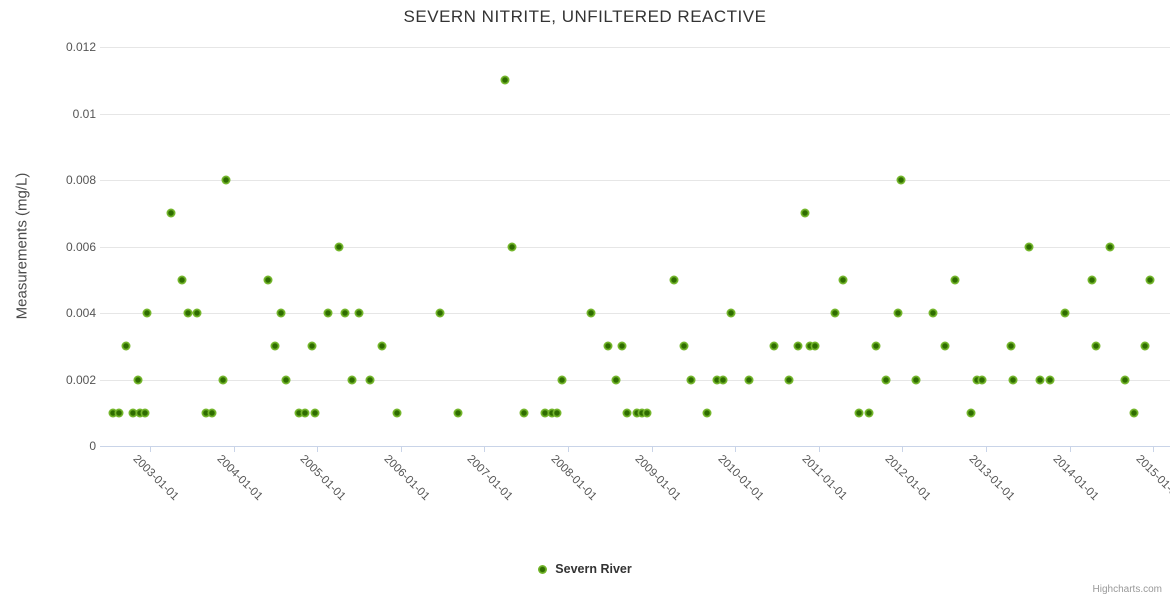 The image size is (1170, 600). What do you see at coordinates (1127, 589) in the screenshot?
I see `highcharts-credit-link: Highcharts.com` at bounding box center [1127, 589].